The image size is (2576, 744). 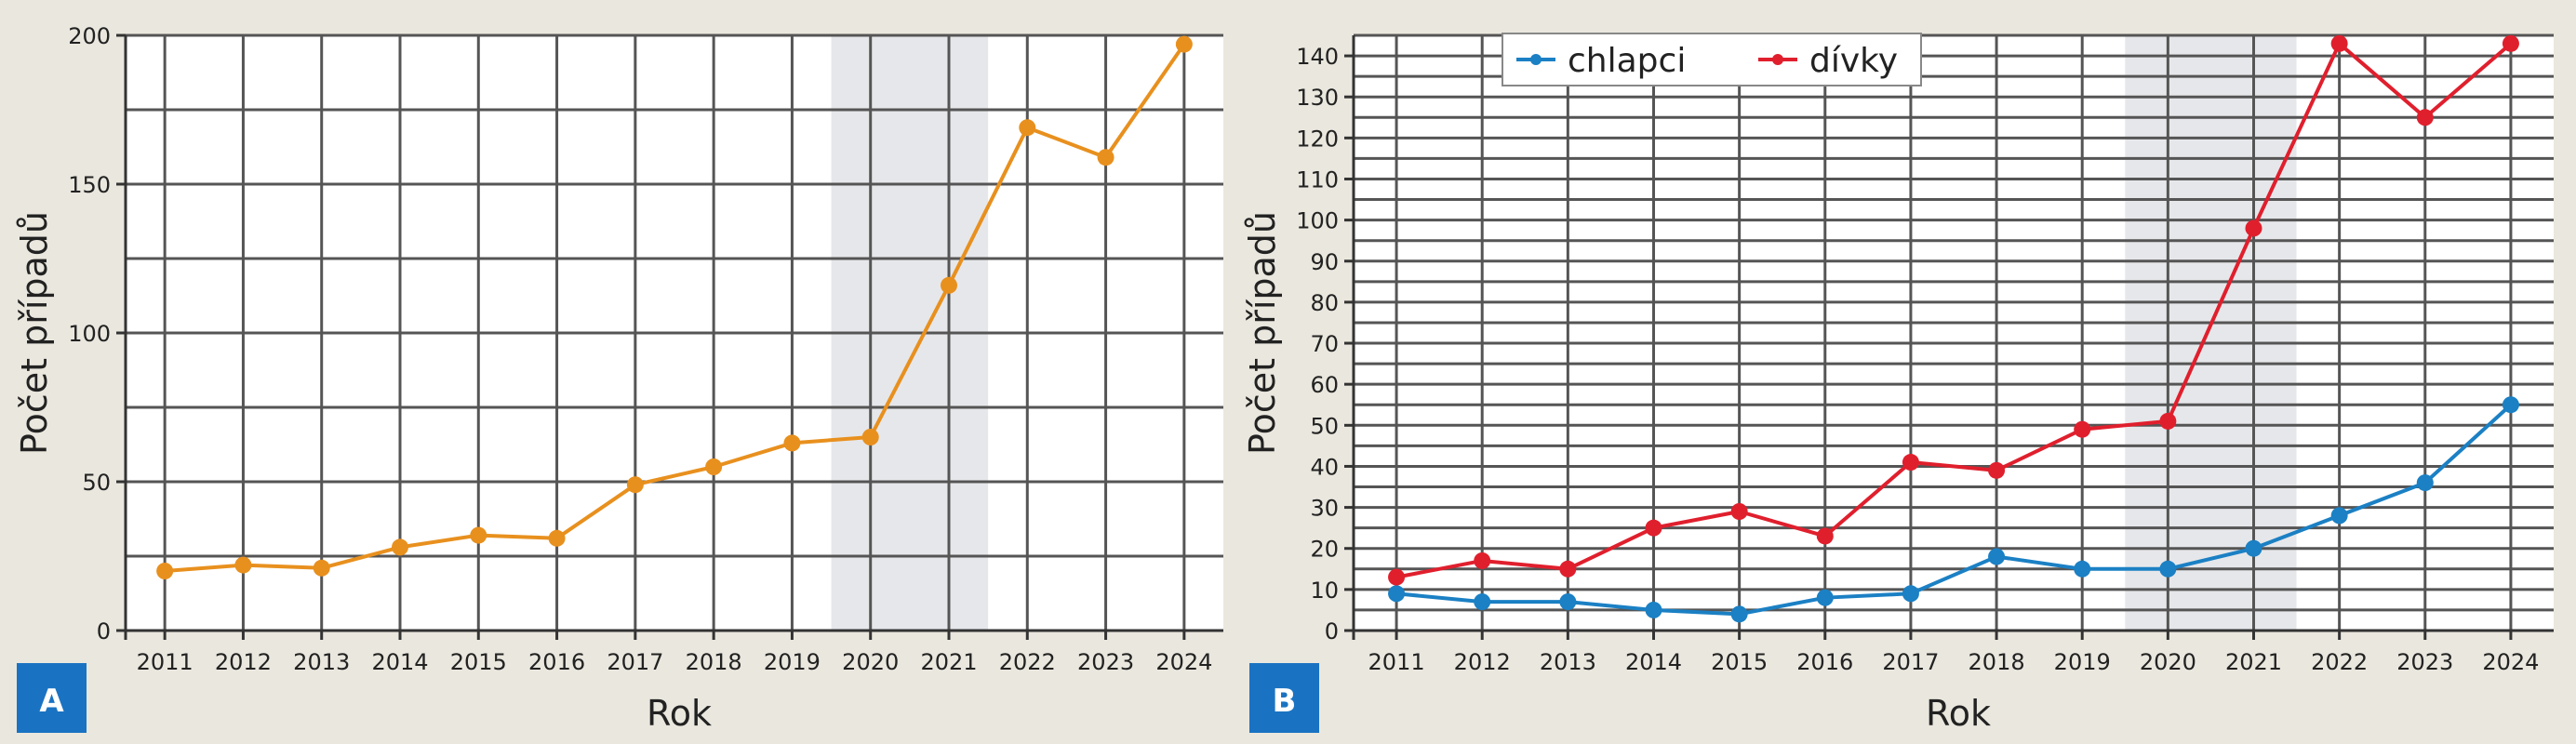 I want to click on b-y-tick-label: 60, so click(x=1324, y=385).